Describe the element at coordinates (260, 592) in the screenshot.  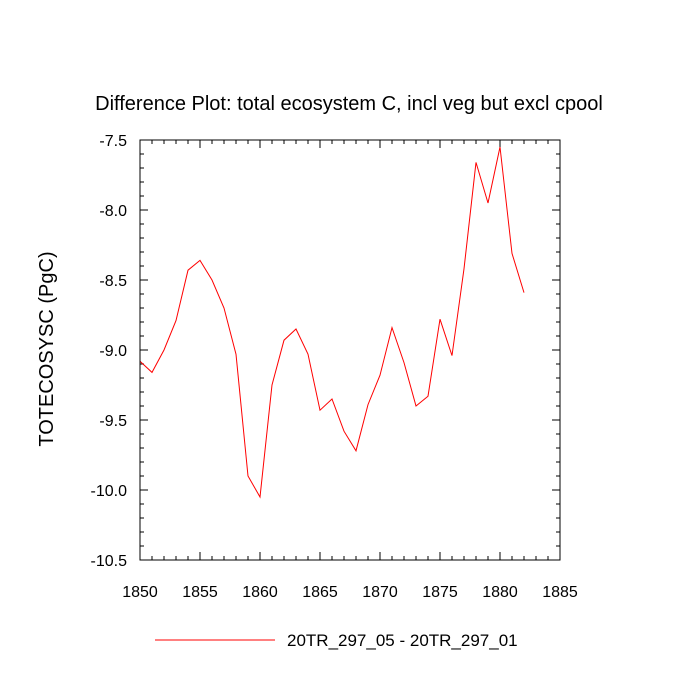
I see `x-tick-label: 1860` at that location.